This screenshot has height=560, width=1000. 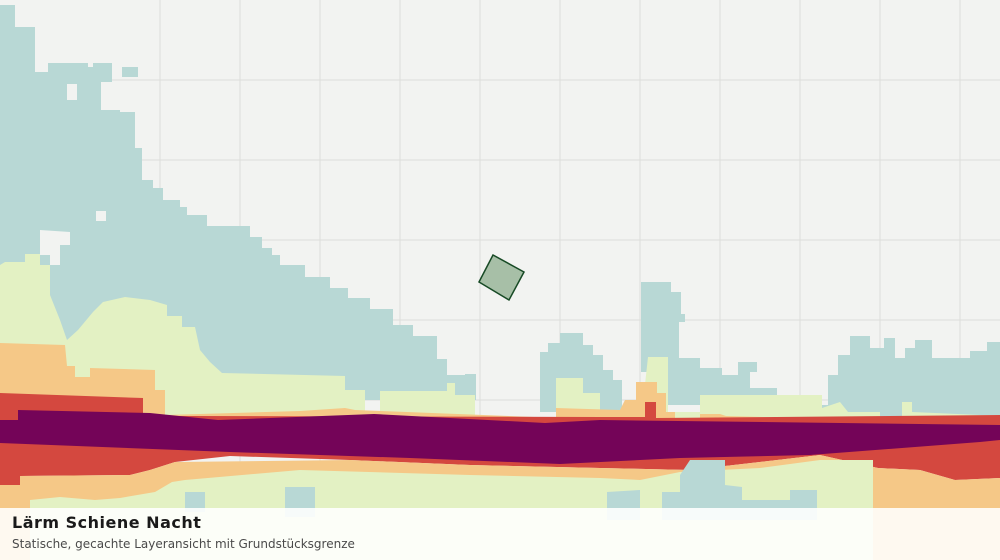 What do you see at coordinates (106, 522) in the screenshot?
I see `layer-title: Lärm Schiene Nacht` at bounding box center [106, 522].